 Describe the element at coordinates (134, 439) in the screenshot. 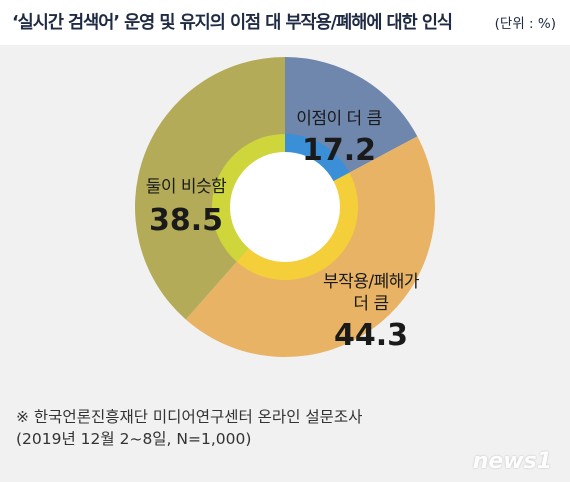

I see `source-line-2: (2019년 12월 2~8일, N=1,000)` at that location.